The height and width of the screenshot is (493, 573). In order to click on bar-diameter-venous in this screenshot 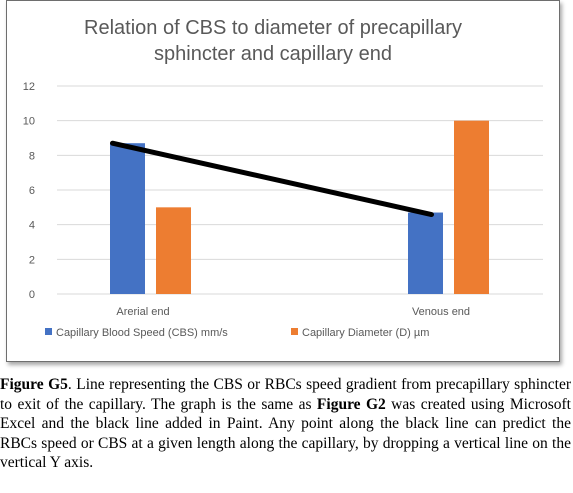, I will do `click(471, 207)`.